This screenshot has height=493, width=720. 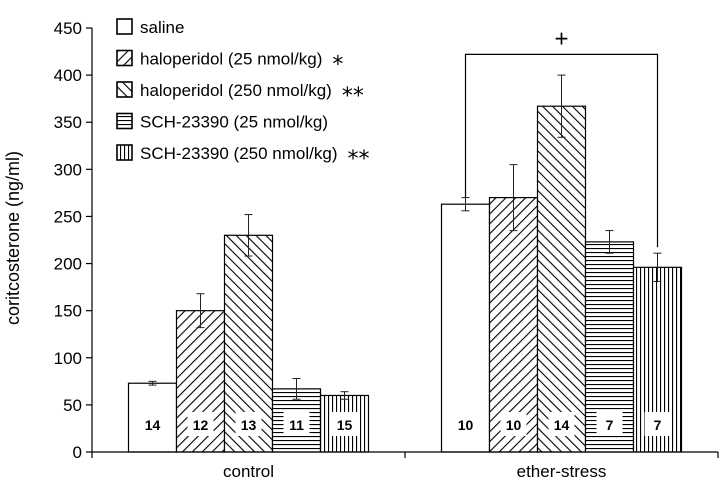 I want to click on legend-significance: *, so click(x=337, y=65).